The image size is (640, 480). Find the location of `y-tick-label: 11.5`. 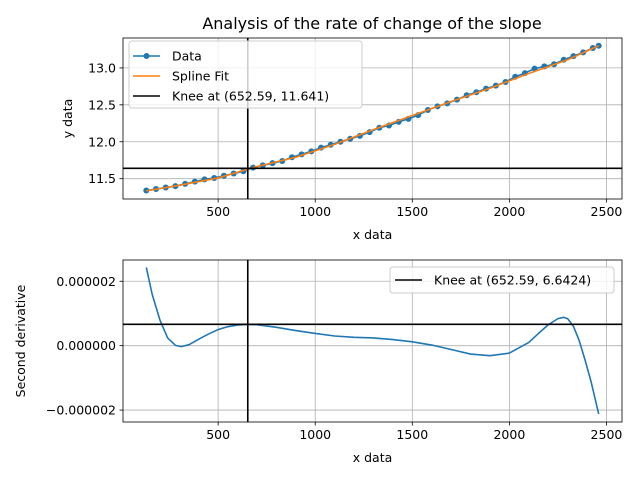

y-tick-label: 11.5 is located at coordinates (102, 178).